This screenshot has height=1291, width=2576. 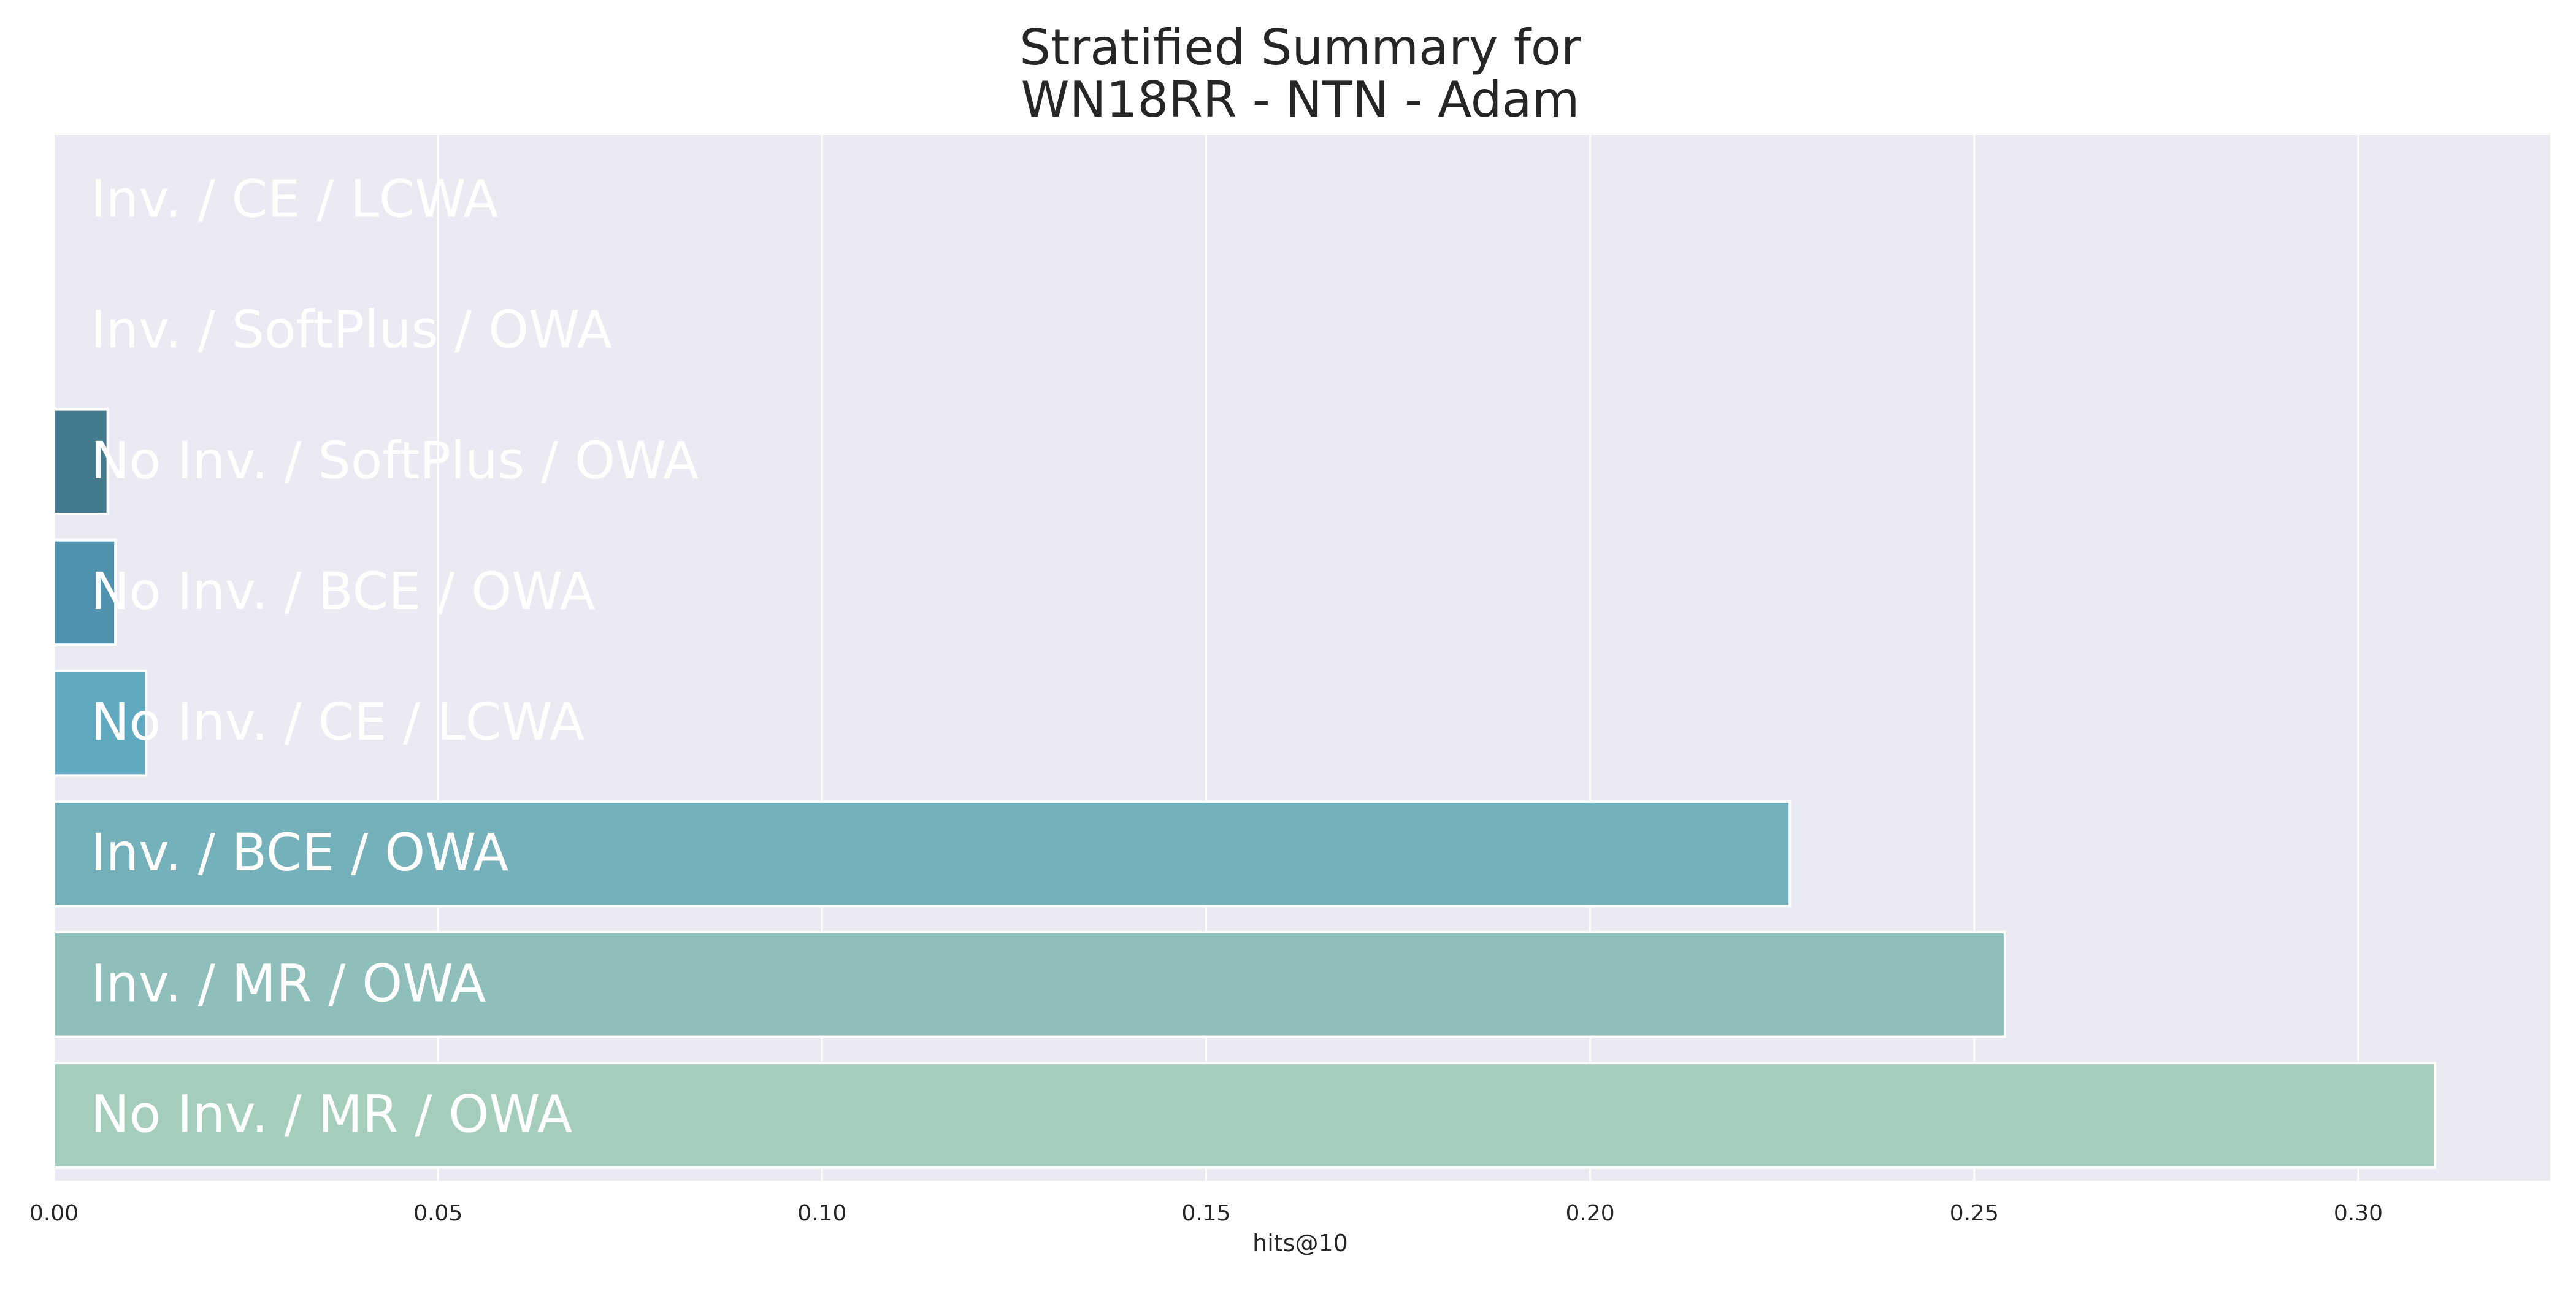 What do you see at coordinates (1300, 1243) in the screenshot?
I see `x-axis-label: hits@10` at bounding box center [1300, 1243].